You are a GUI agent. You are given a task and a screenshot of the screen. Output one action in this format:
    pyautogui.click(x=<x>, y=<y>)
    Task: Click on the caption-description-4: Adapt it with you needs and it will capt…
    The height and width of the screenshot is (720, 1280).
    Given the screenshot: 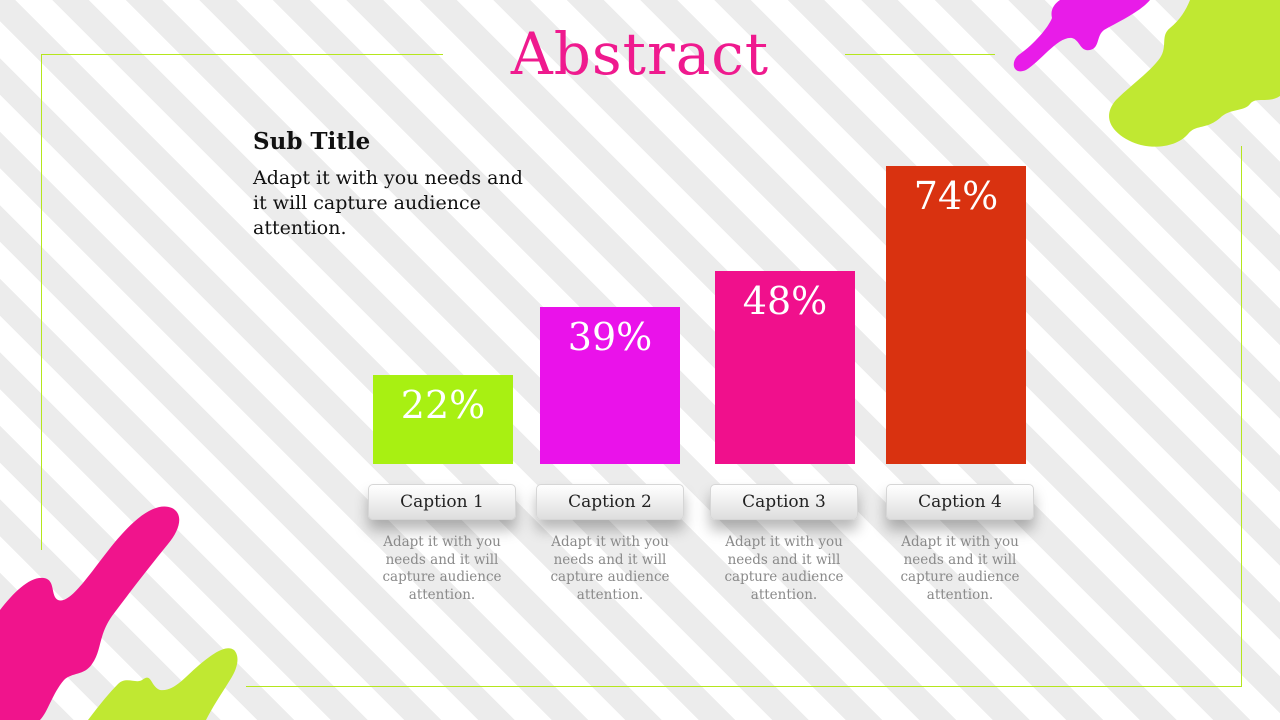 What is the action you would take?
    pyautogui.click(x=960, y=568)
    